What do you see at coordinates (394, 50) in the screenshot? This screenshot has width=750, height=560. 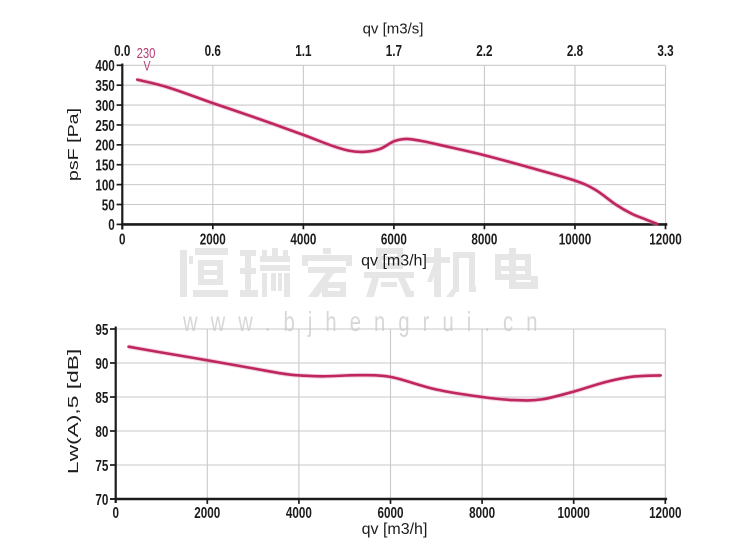 I see `svg-text: 1.7` at bounding box center [394, 50].